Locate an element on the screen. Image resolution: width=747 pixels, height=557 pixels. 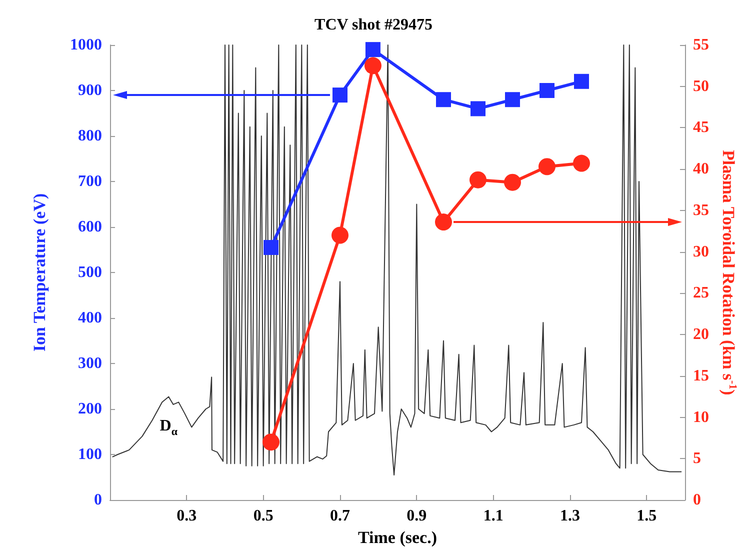
y-tick-label: 800 is located at coordinates (90, 136).